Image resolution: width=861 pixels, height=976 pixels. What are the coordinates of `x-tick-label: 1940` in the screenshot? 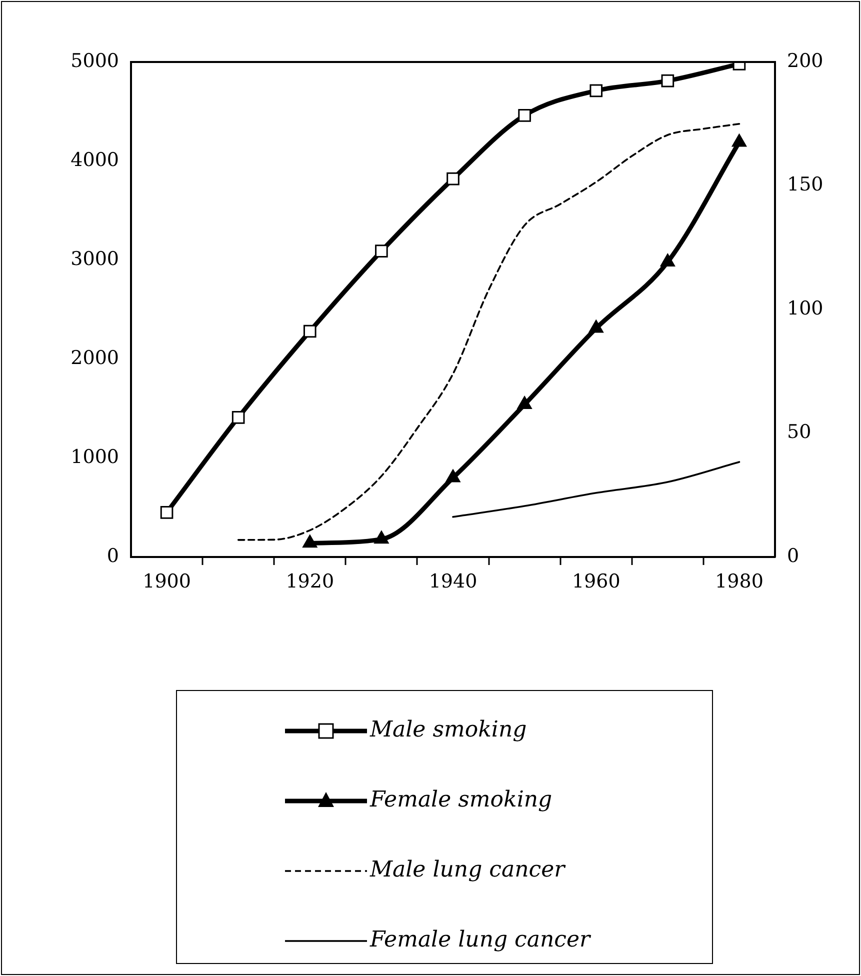 It's located at (453, 581).